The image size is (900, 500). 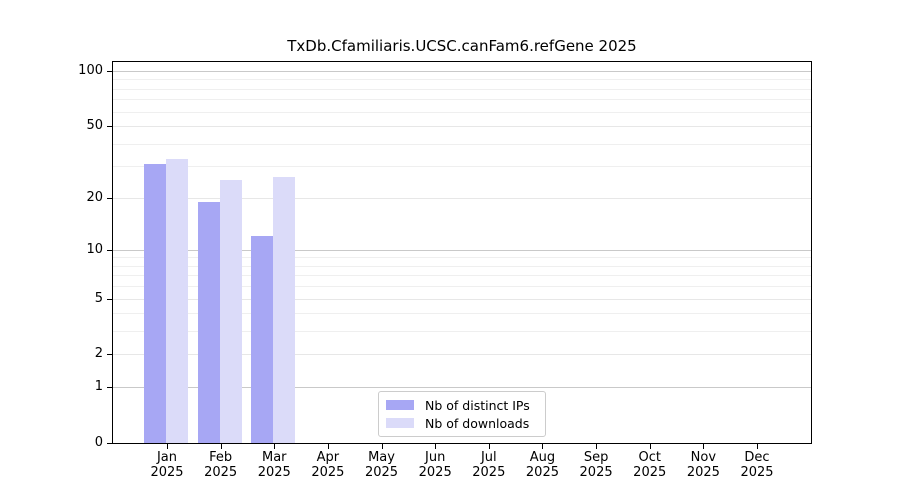 I want to click on legend-label: Nb of distinct IPs, so click(x=477, y=405).